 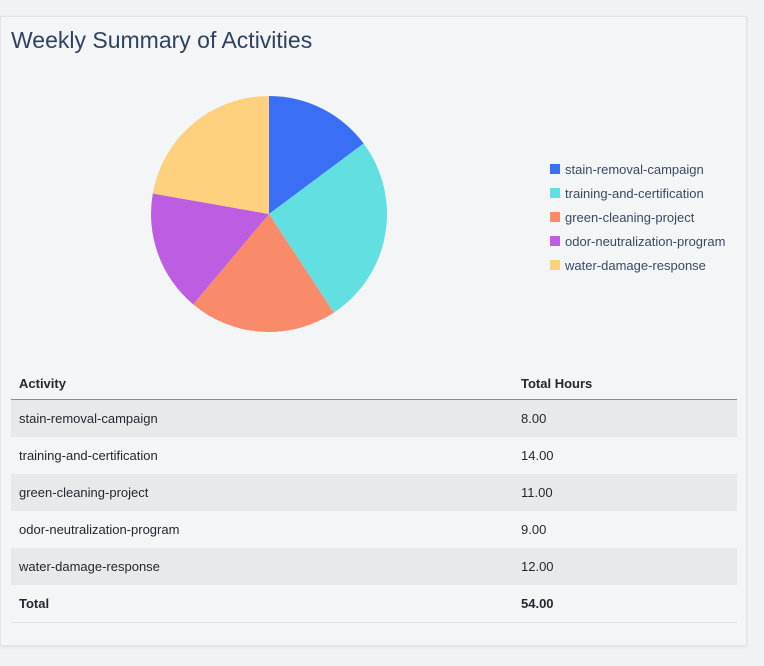 What do you see at coordinates (99, 529) in the screenshot?
I see `activity-cell: odor-neutralization-program` at bounding box center [99, 529].